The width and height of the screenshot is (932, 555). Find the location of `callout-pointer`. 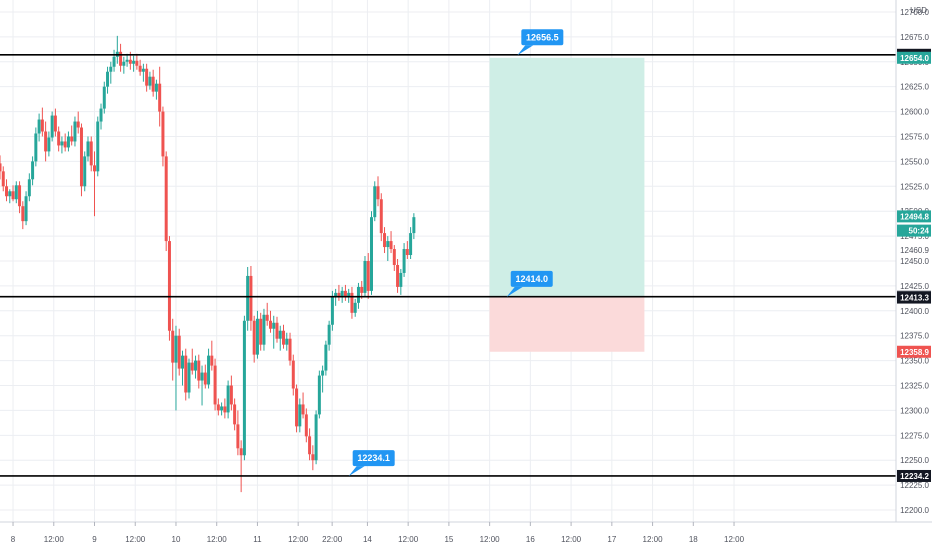

callout-pointer is located at coordinates (356, 471).